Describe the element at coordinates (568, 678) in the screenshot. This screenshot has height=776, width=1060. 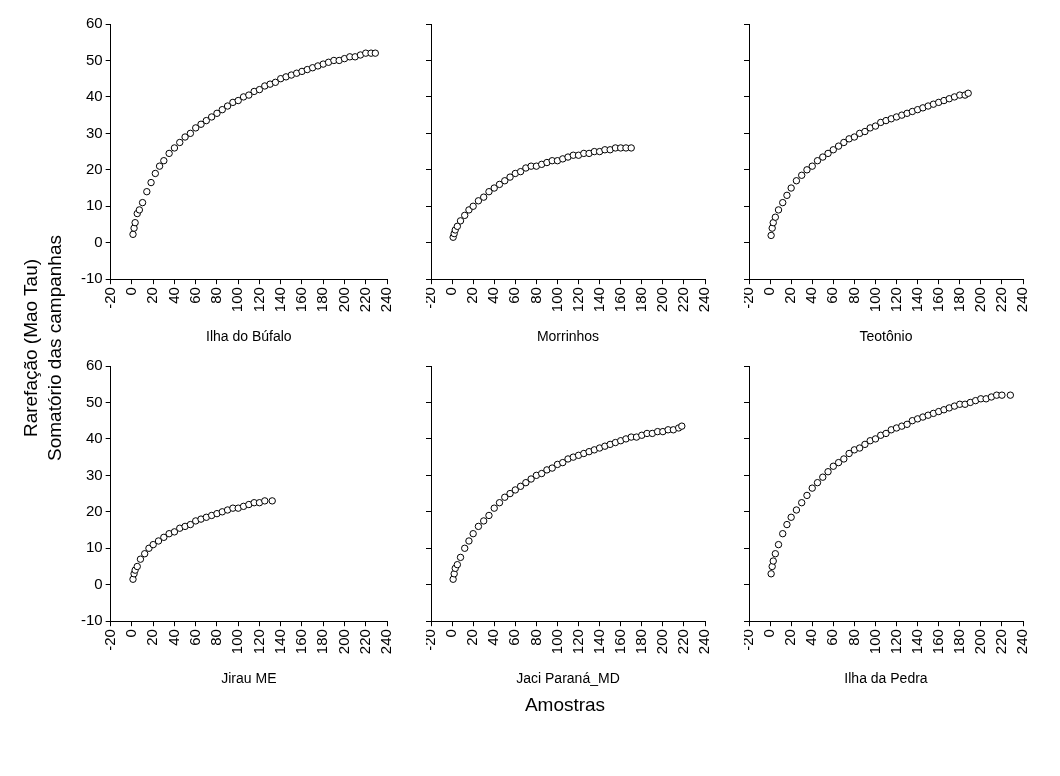
I see `x-axis-title: Jaci Paraná_MD` at that location.